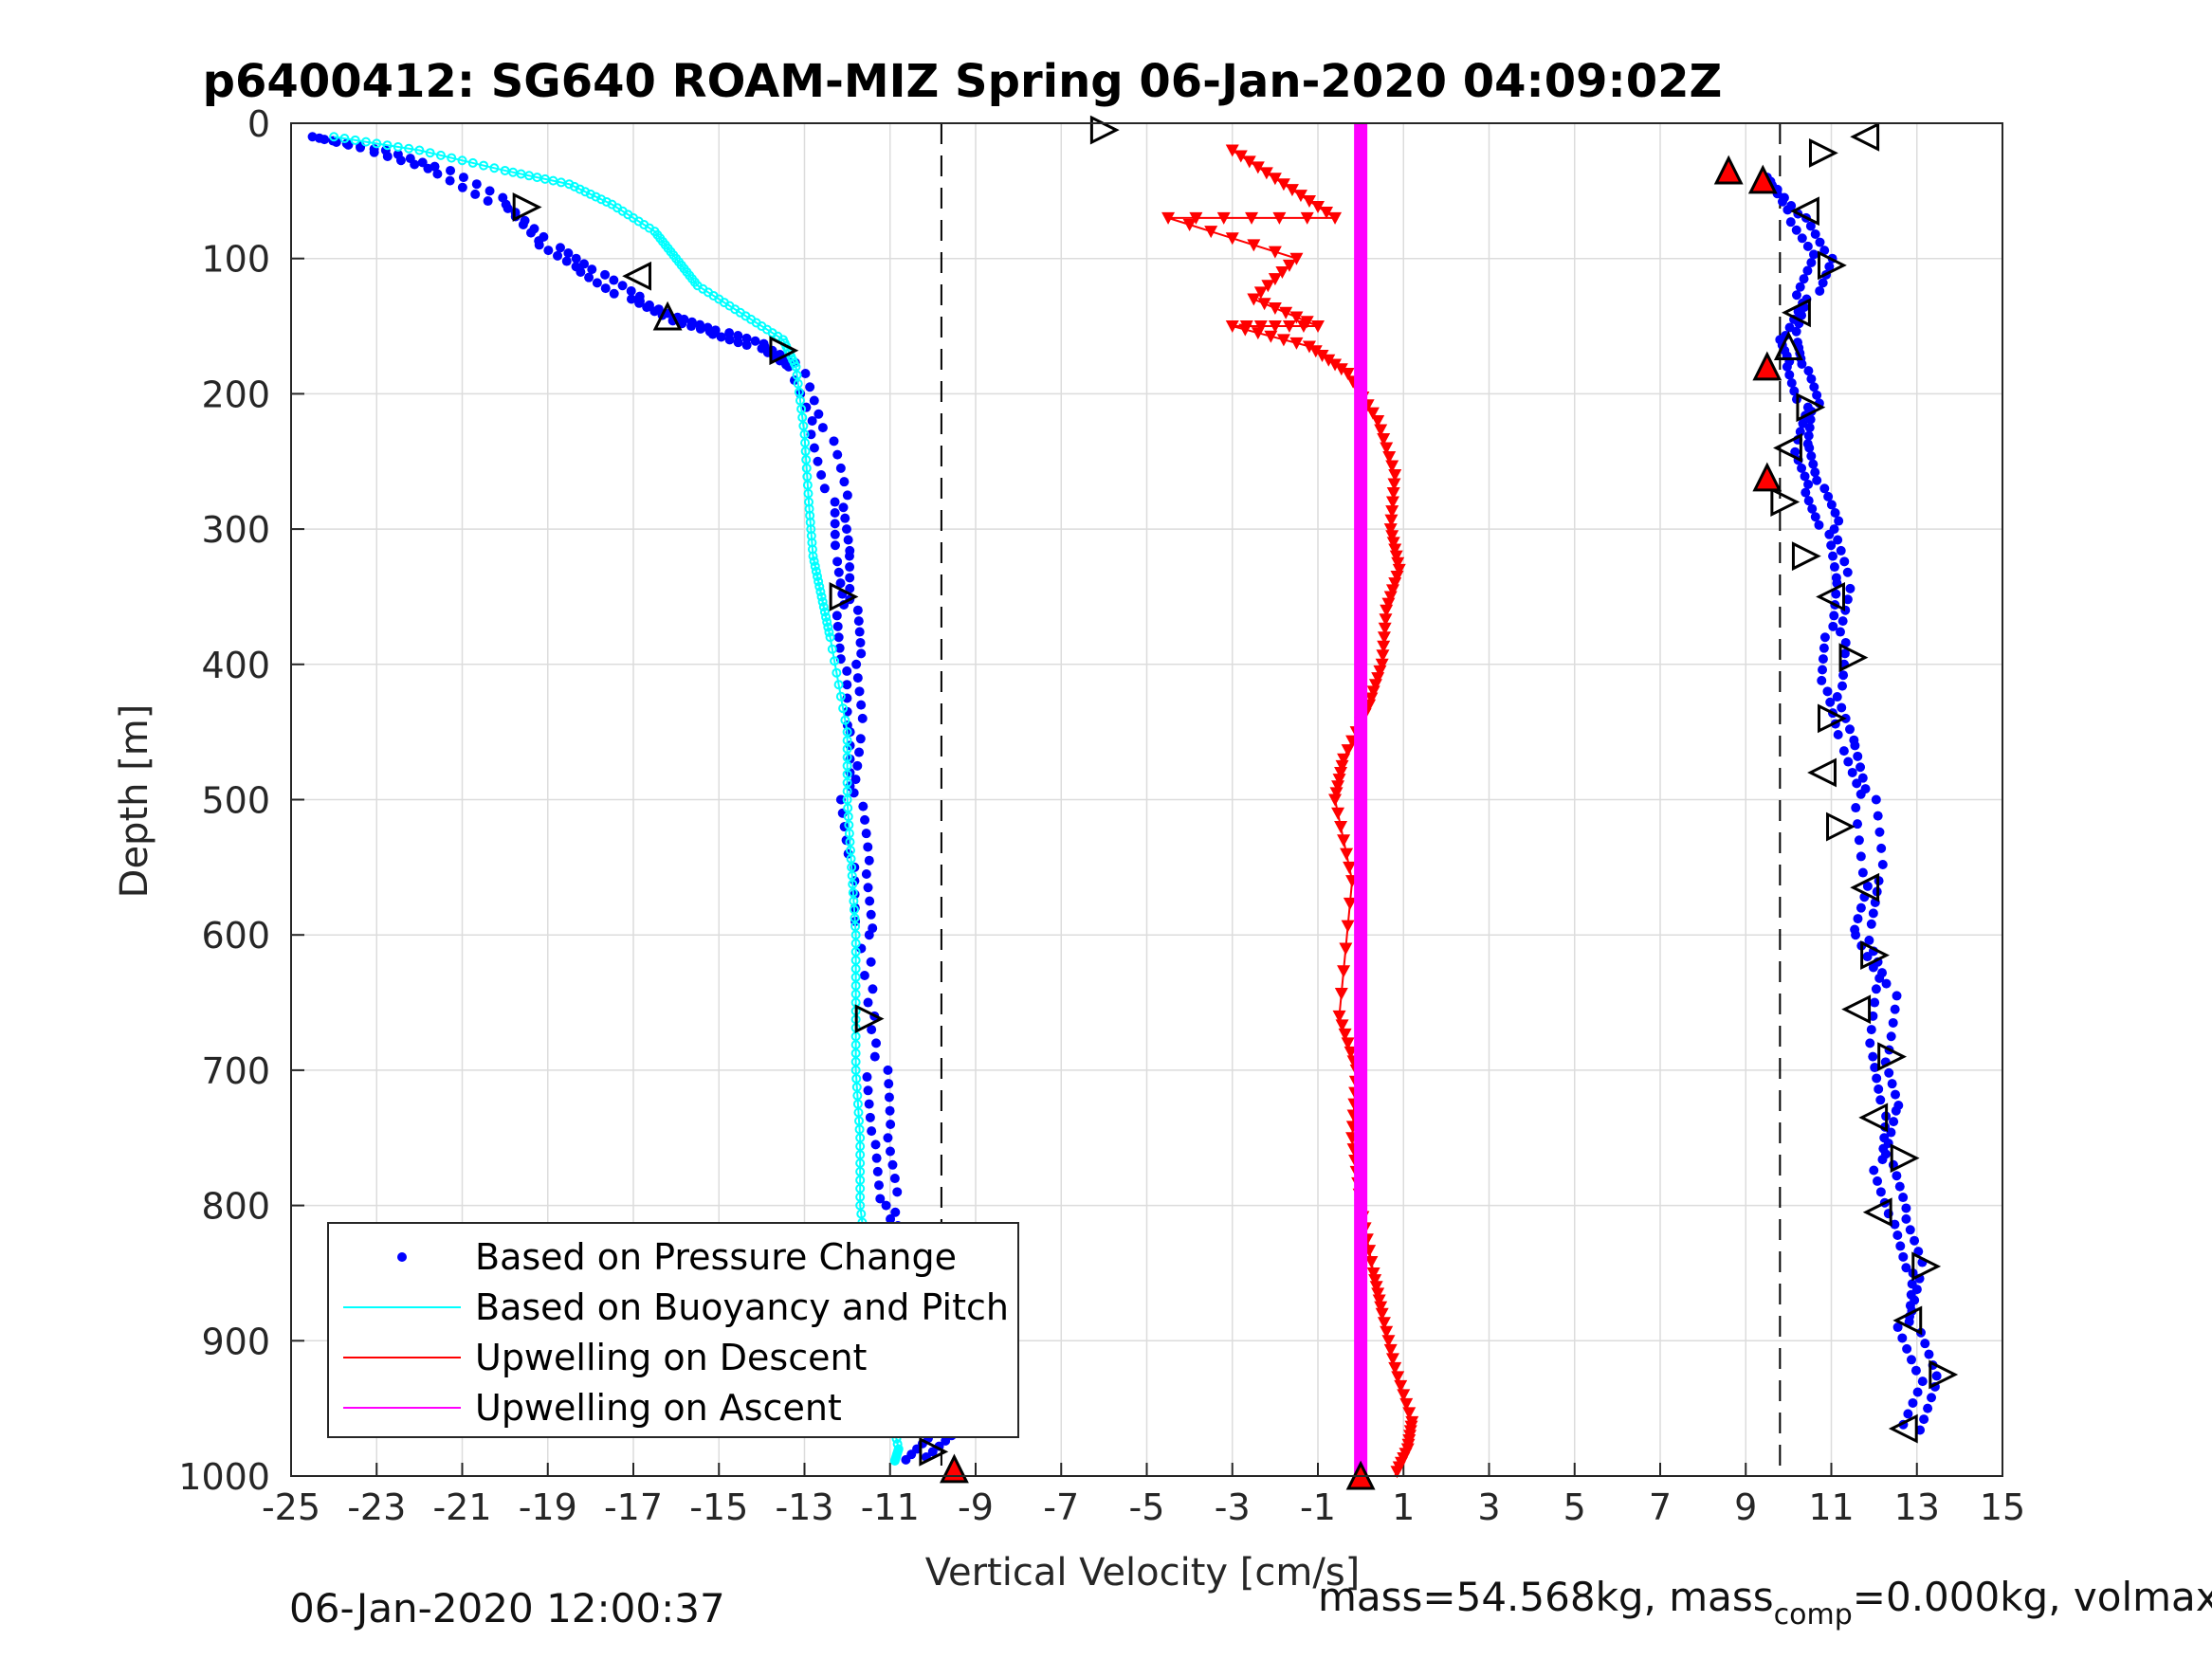 The width and height of the screenshot is (2212, 1659). I want to click on y-tick-label: 700, so click(235, 1071).